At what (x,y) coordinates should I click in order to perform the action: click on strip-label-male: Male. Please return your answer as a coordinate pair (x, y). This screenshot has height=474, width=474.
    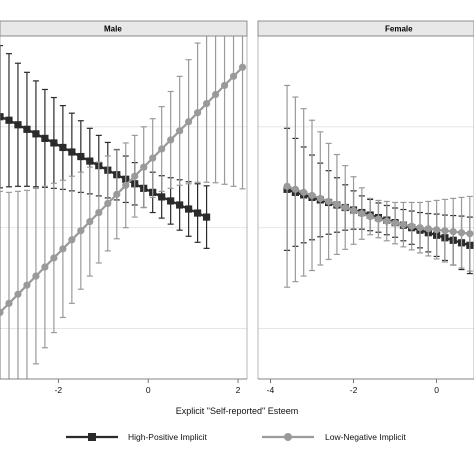
    Looking at the image, I should click on (113, 29).